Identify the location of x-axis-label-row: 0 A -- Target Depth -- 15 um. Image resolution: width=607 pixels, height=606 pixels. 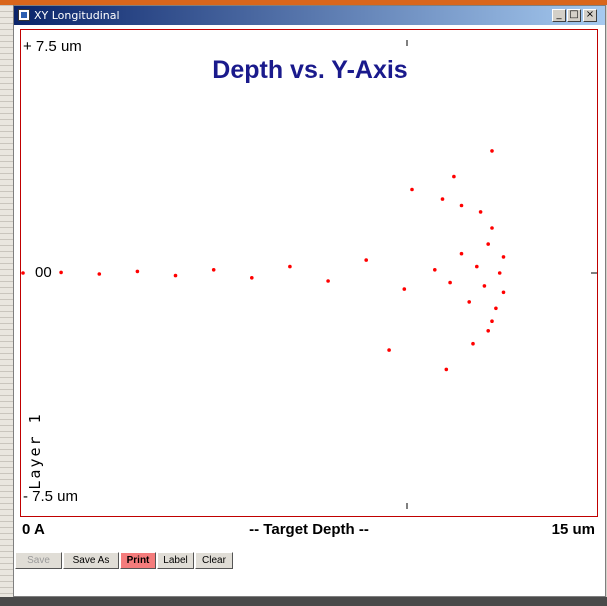
(309, 530).